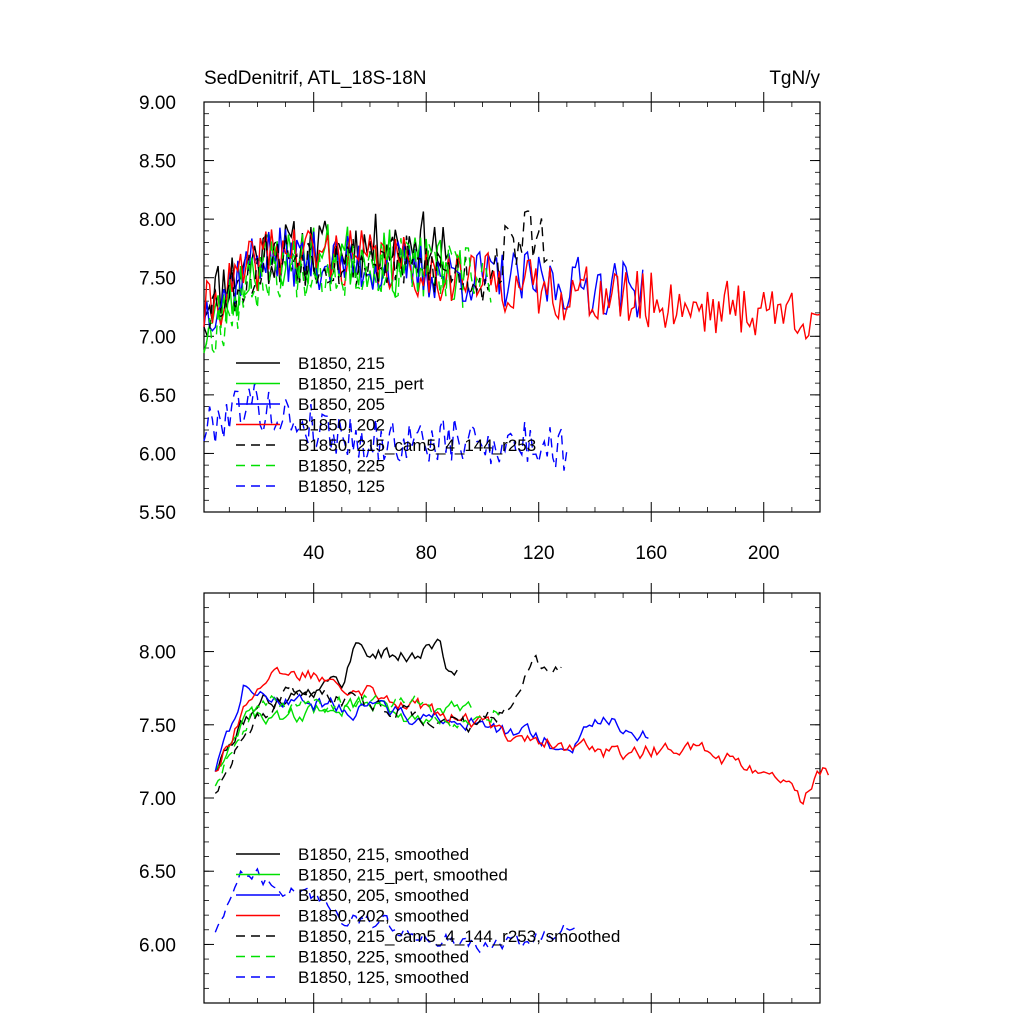 The height and width of the screenshot is (1024, 1024). Describe the element at coordinates (341, 363) in the screenshot. I see `legend-label: B1850, 215` at that location.